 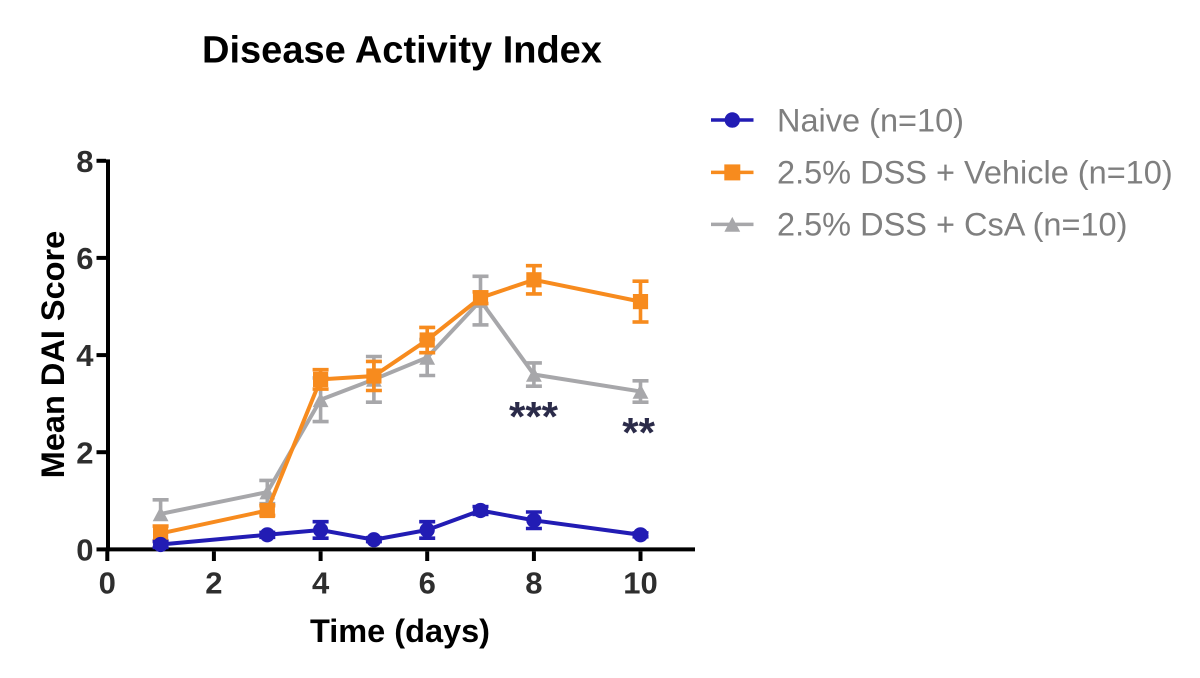 I want to click on svg-text: 10, so click(x=640, y=583).